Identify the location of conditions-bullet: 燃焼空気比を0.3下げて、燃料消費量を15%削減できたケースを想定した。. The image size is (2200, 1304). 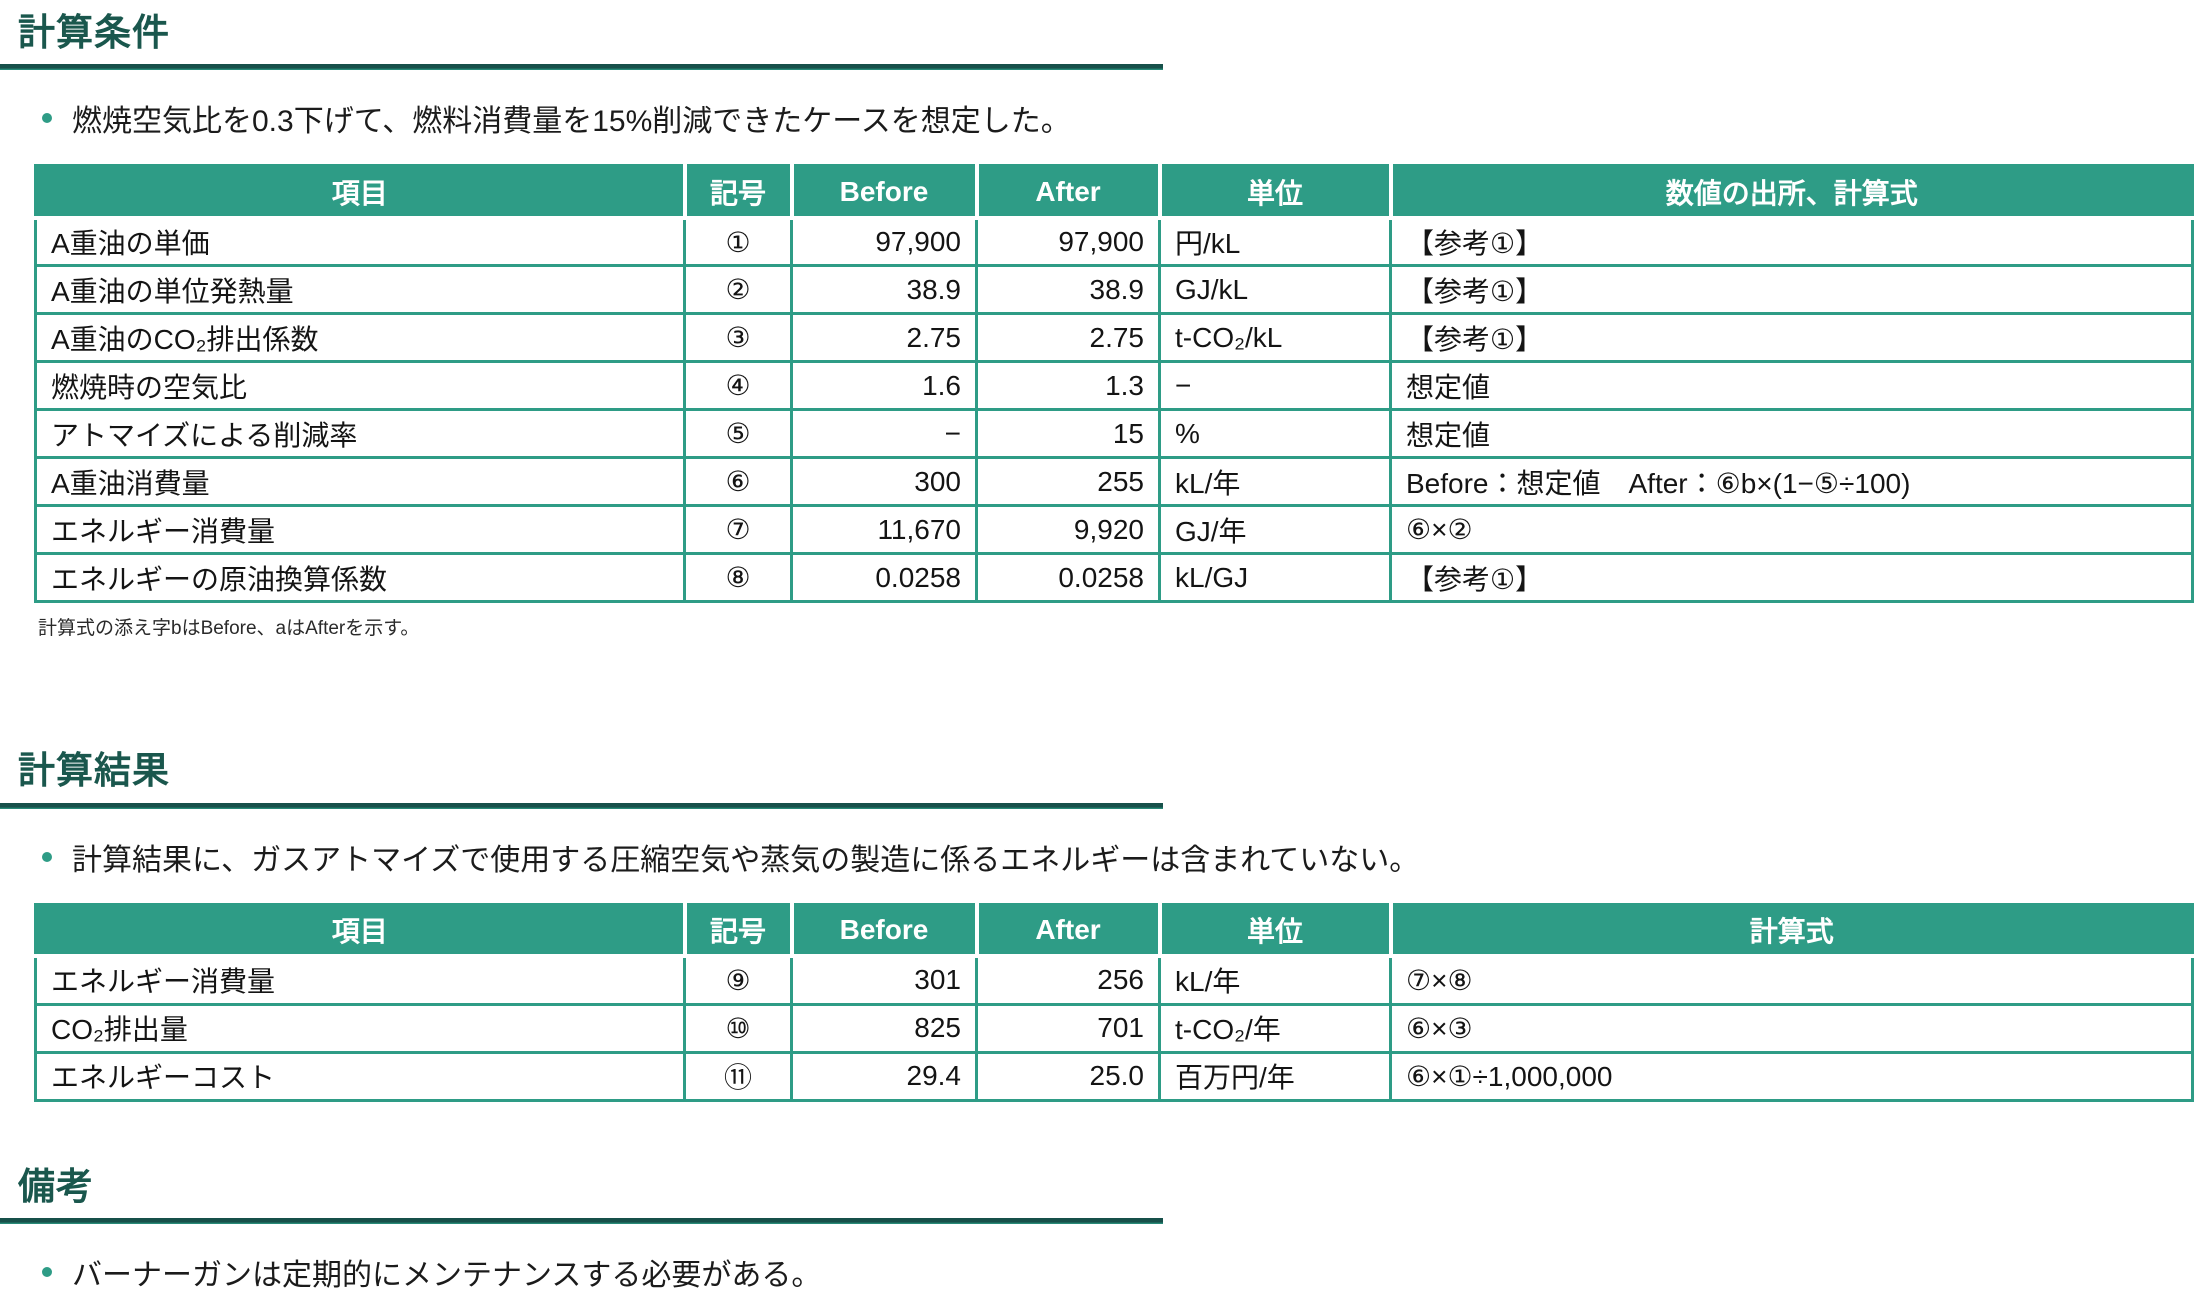
(1121, 118).